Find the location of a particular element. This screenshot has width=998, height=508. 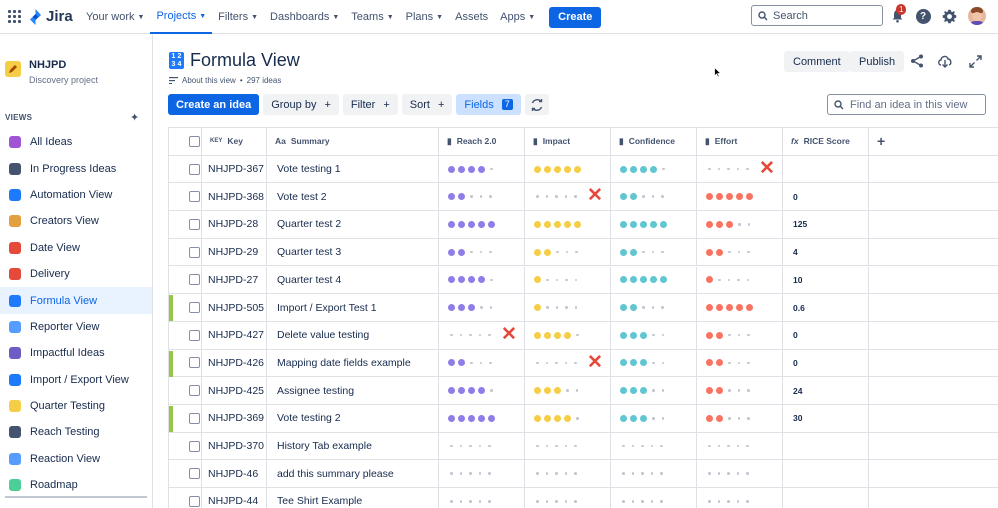

idea-summary: Quarter test 2 is located at coordinates (353, 224).